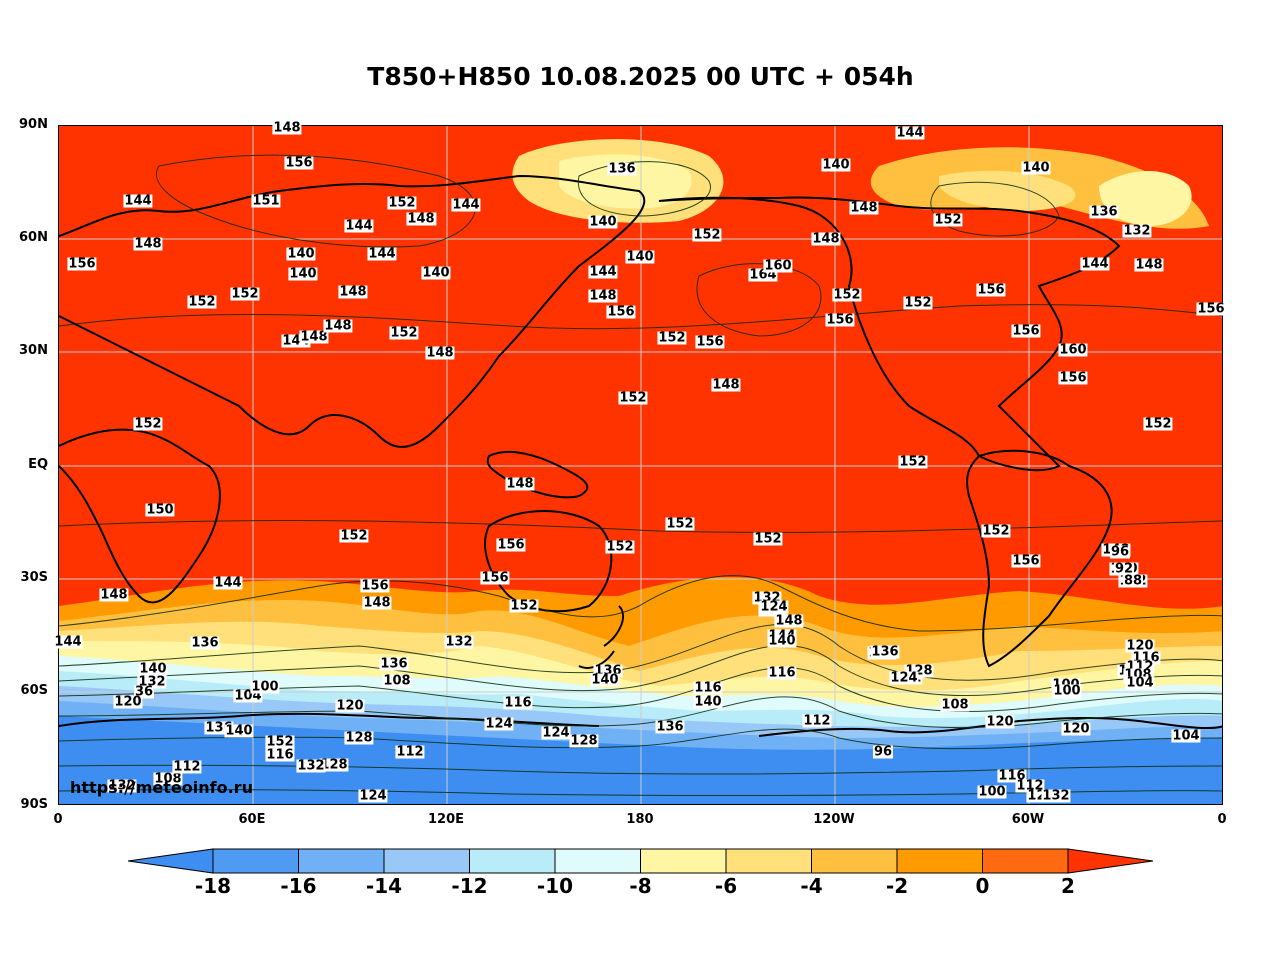 Image resolution: width=1281 pixels, height=963 pixels. Describe the element at coordinates (160, 510) in the screenshot. I see `contour-value-label: 150` at that location.